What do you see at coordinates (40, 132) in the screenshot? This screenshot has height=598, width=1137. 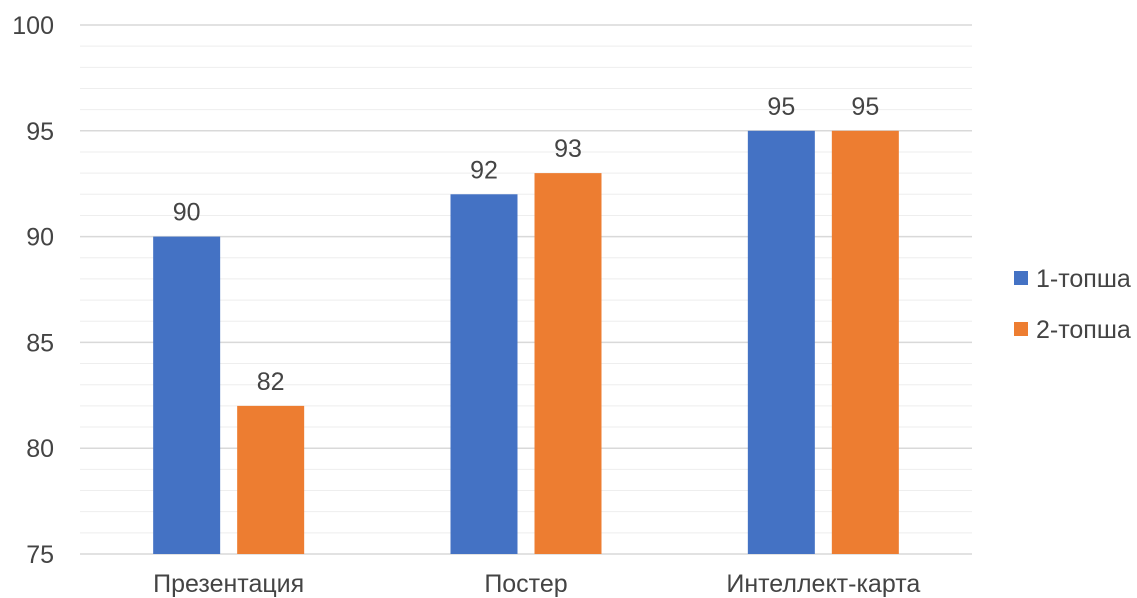 I see `y-tick-label: 95` at bounding box center [40, 132].